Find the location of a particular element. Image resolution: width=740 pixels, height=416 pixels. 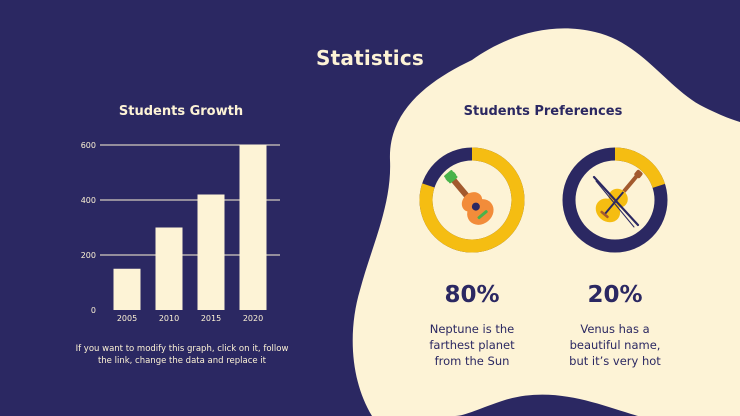

x-tick-label-2010: 2010 is located at coordinates (169, 318).